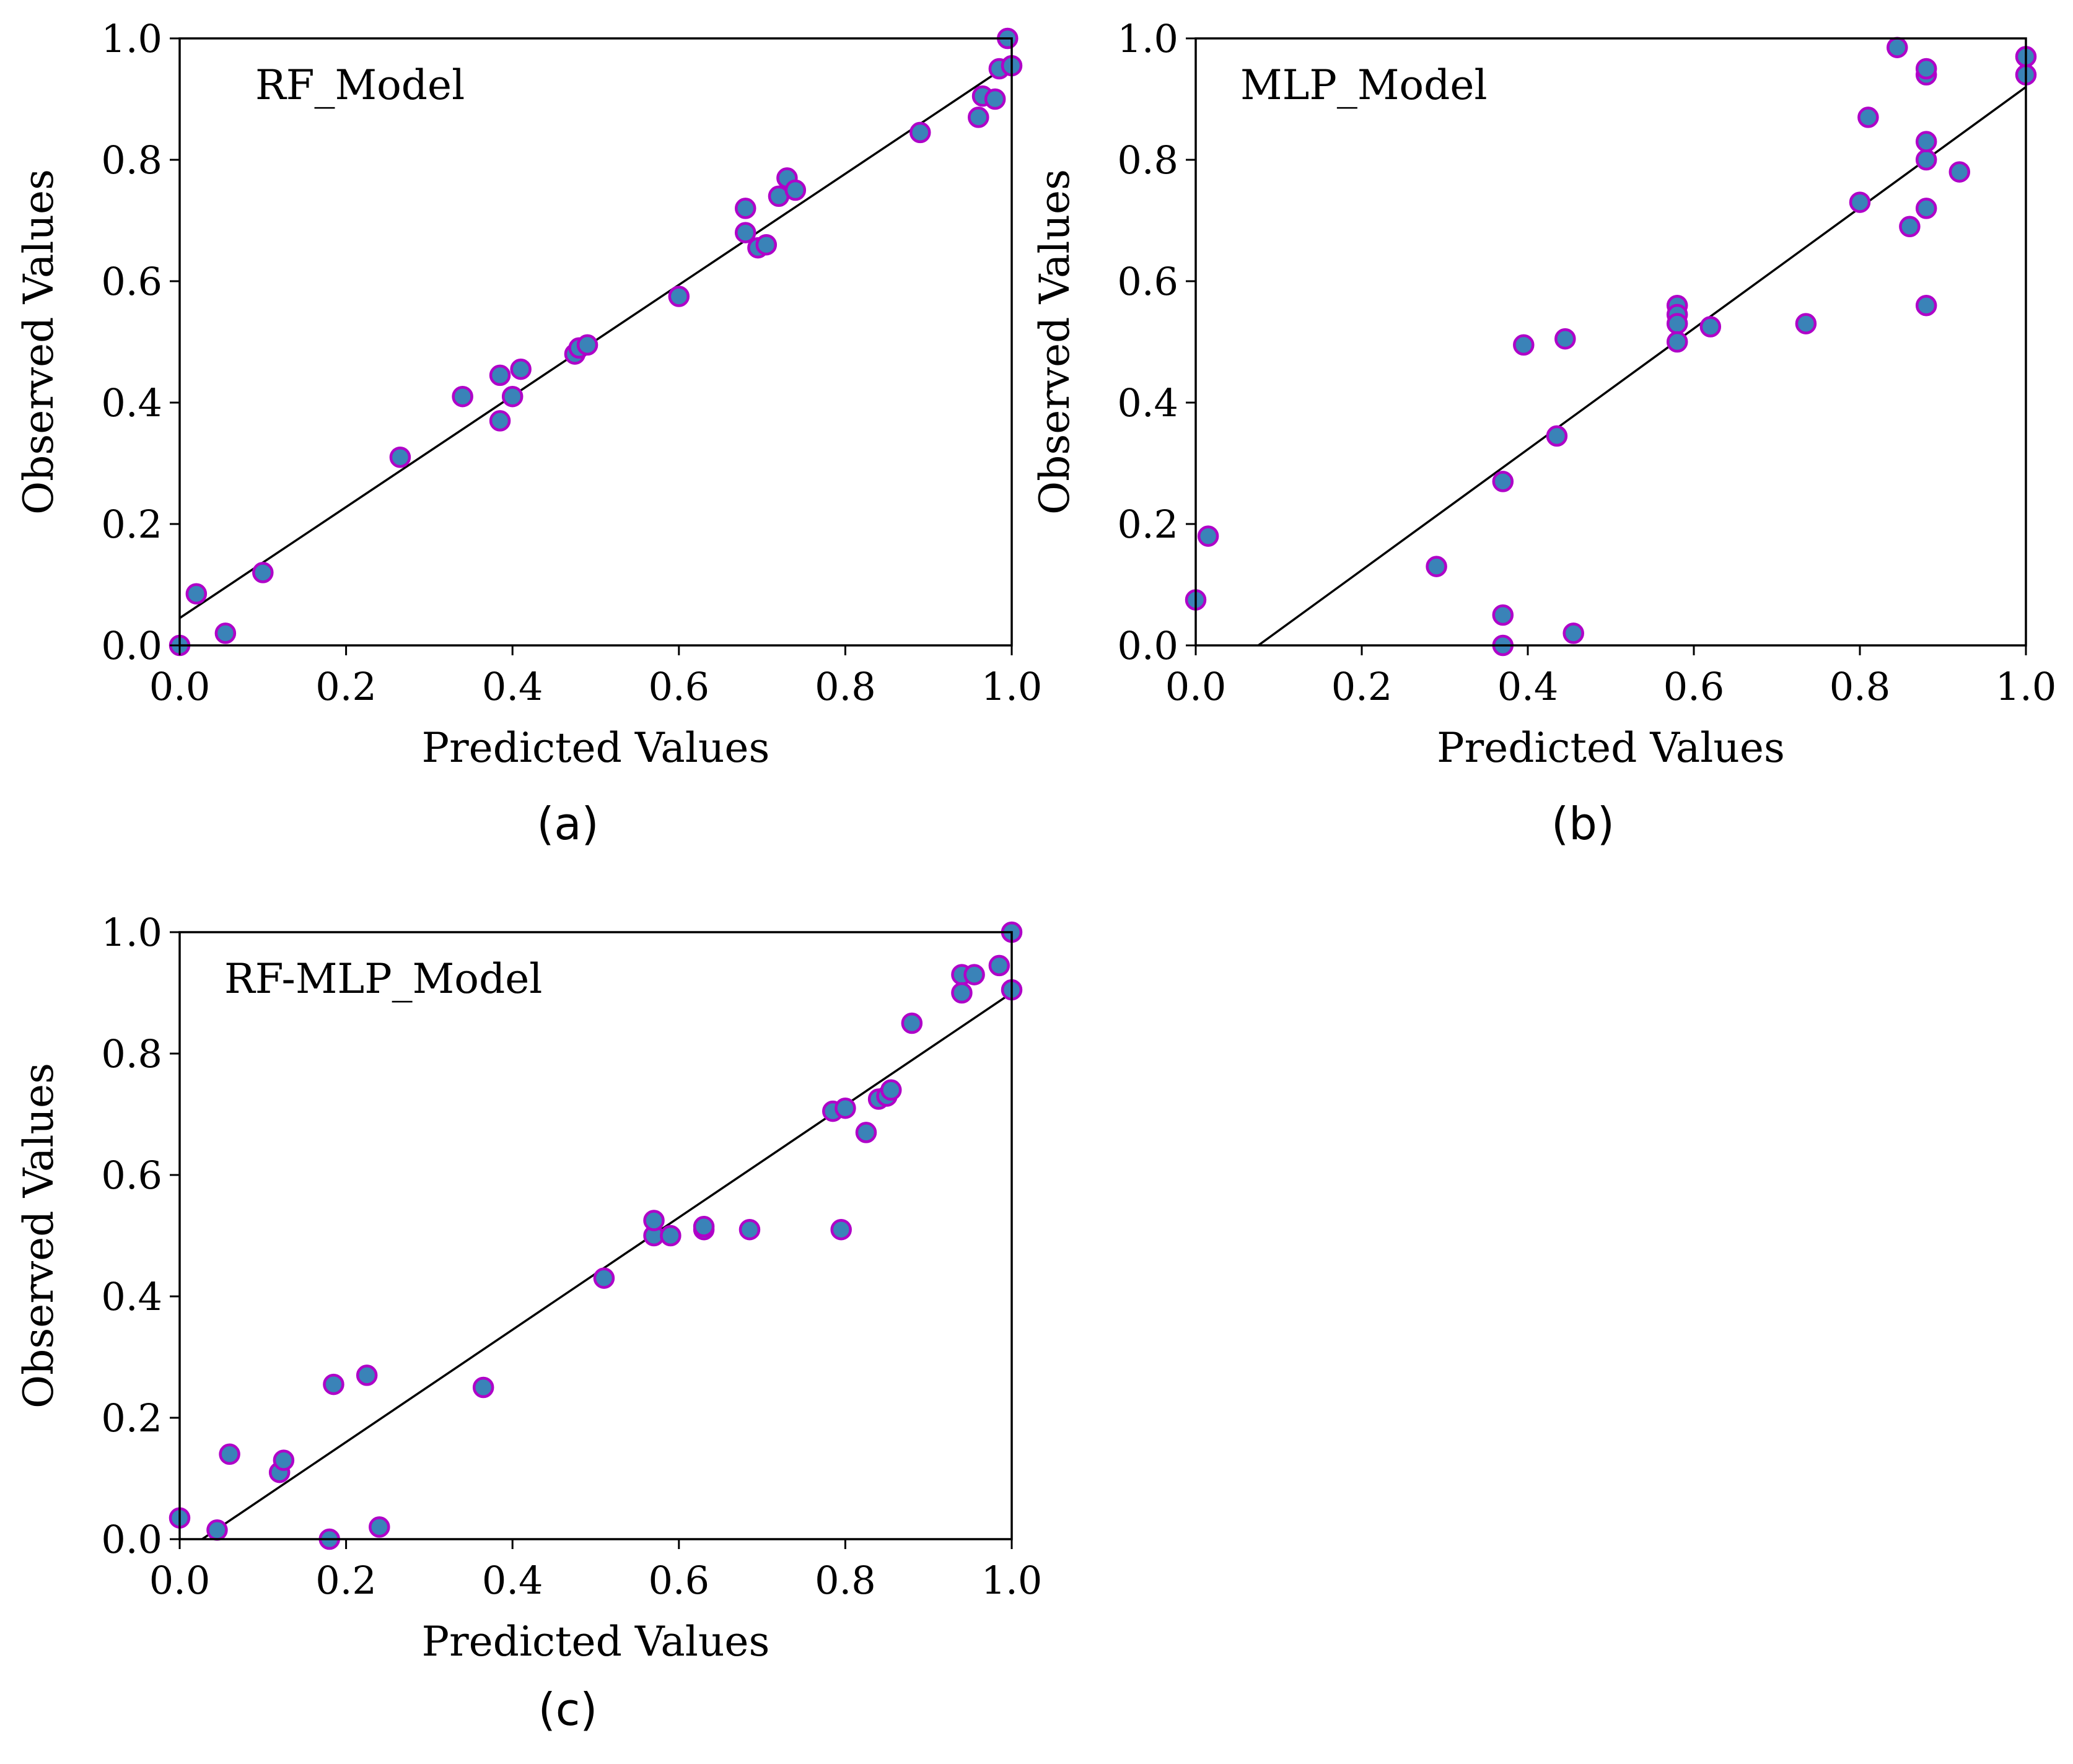 This screenshot has width=2073, height=1764. Describe the element at coordinates (1364, 85) in the screenshot. I see `model-label: MLP_Model` at that location.